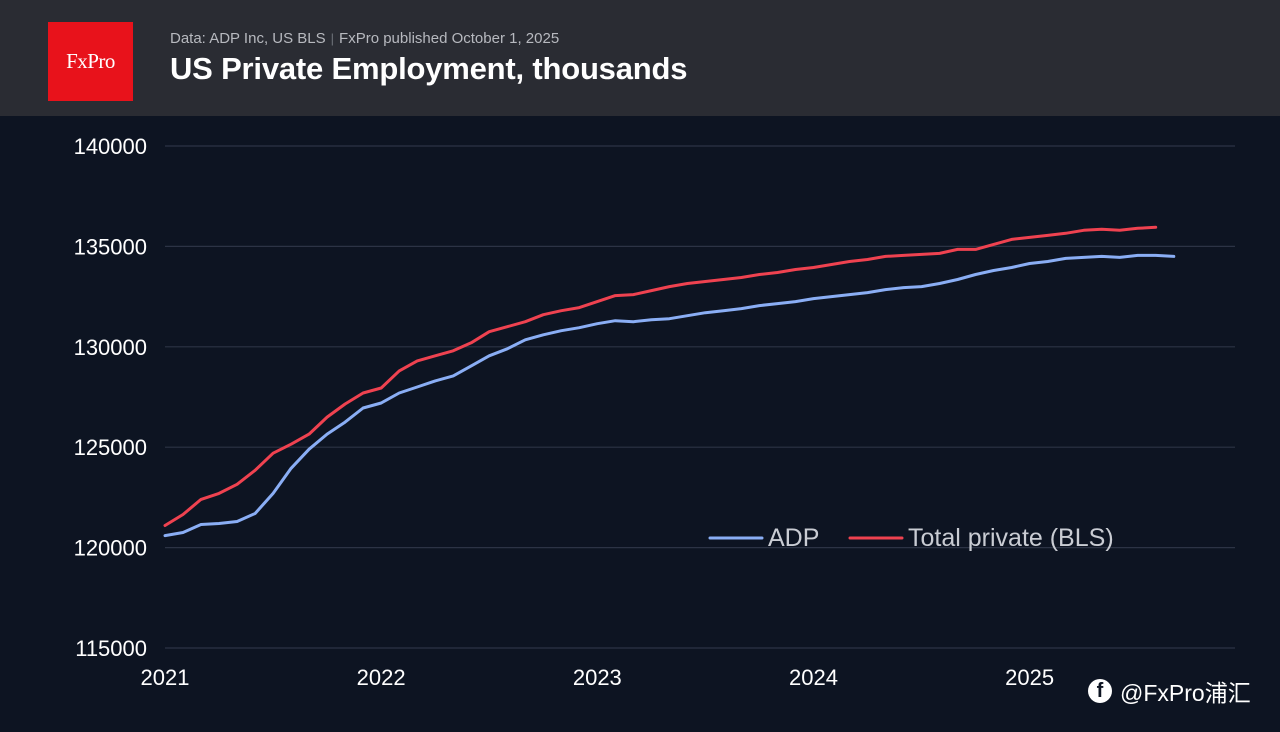 This screenshot has width=1280, height=732. What do you see at coordinates (813, 677) in the screenshot?
I see `x-tick-label: 2024` at bounding box center [813, 677].